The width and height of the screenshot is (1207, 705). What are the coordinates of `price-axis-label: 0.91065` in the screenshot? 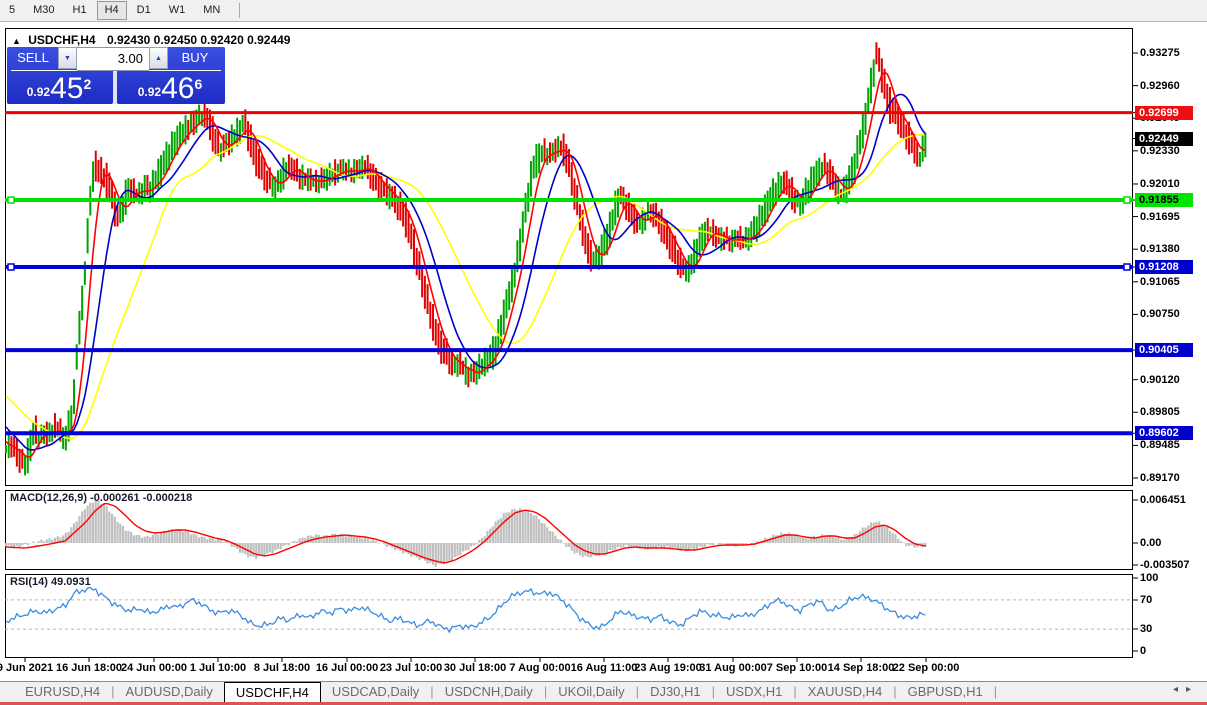 It's located at (1160, 281).